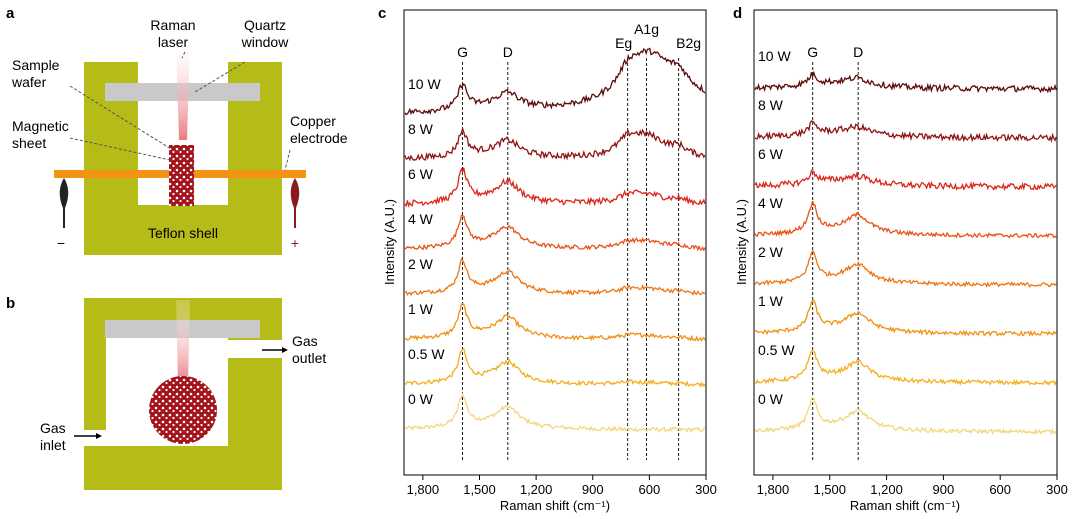  I want to click on x-tick-label-d: 1,800, so click(773, 489).